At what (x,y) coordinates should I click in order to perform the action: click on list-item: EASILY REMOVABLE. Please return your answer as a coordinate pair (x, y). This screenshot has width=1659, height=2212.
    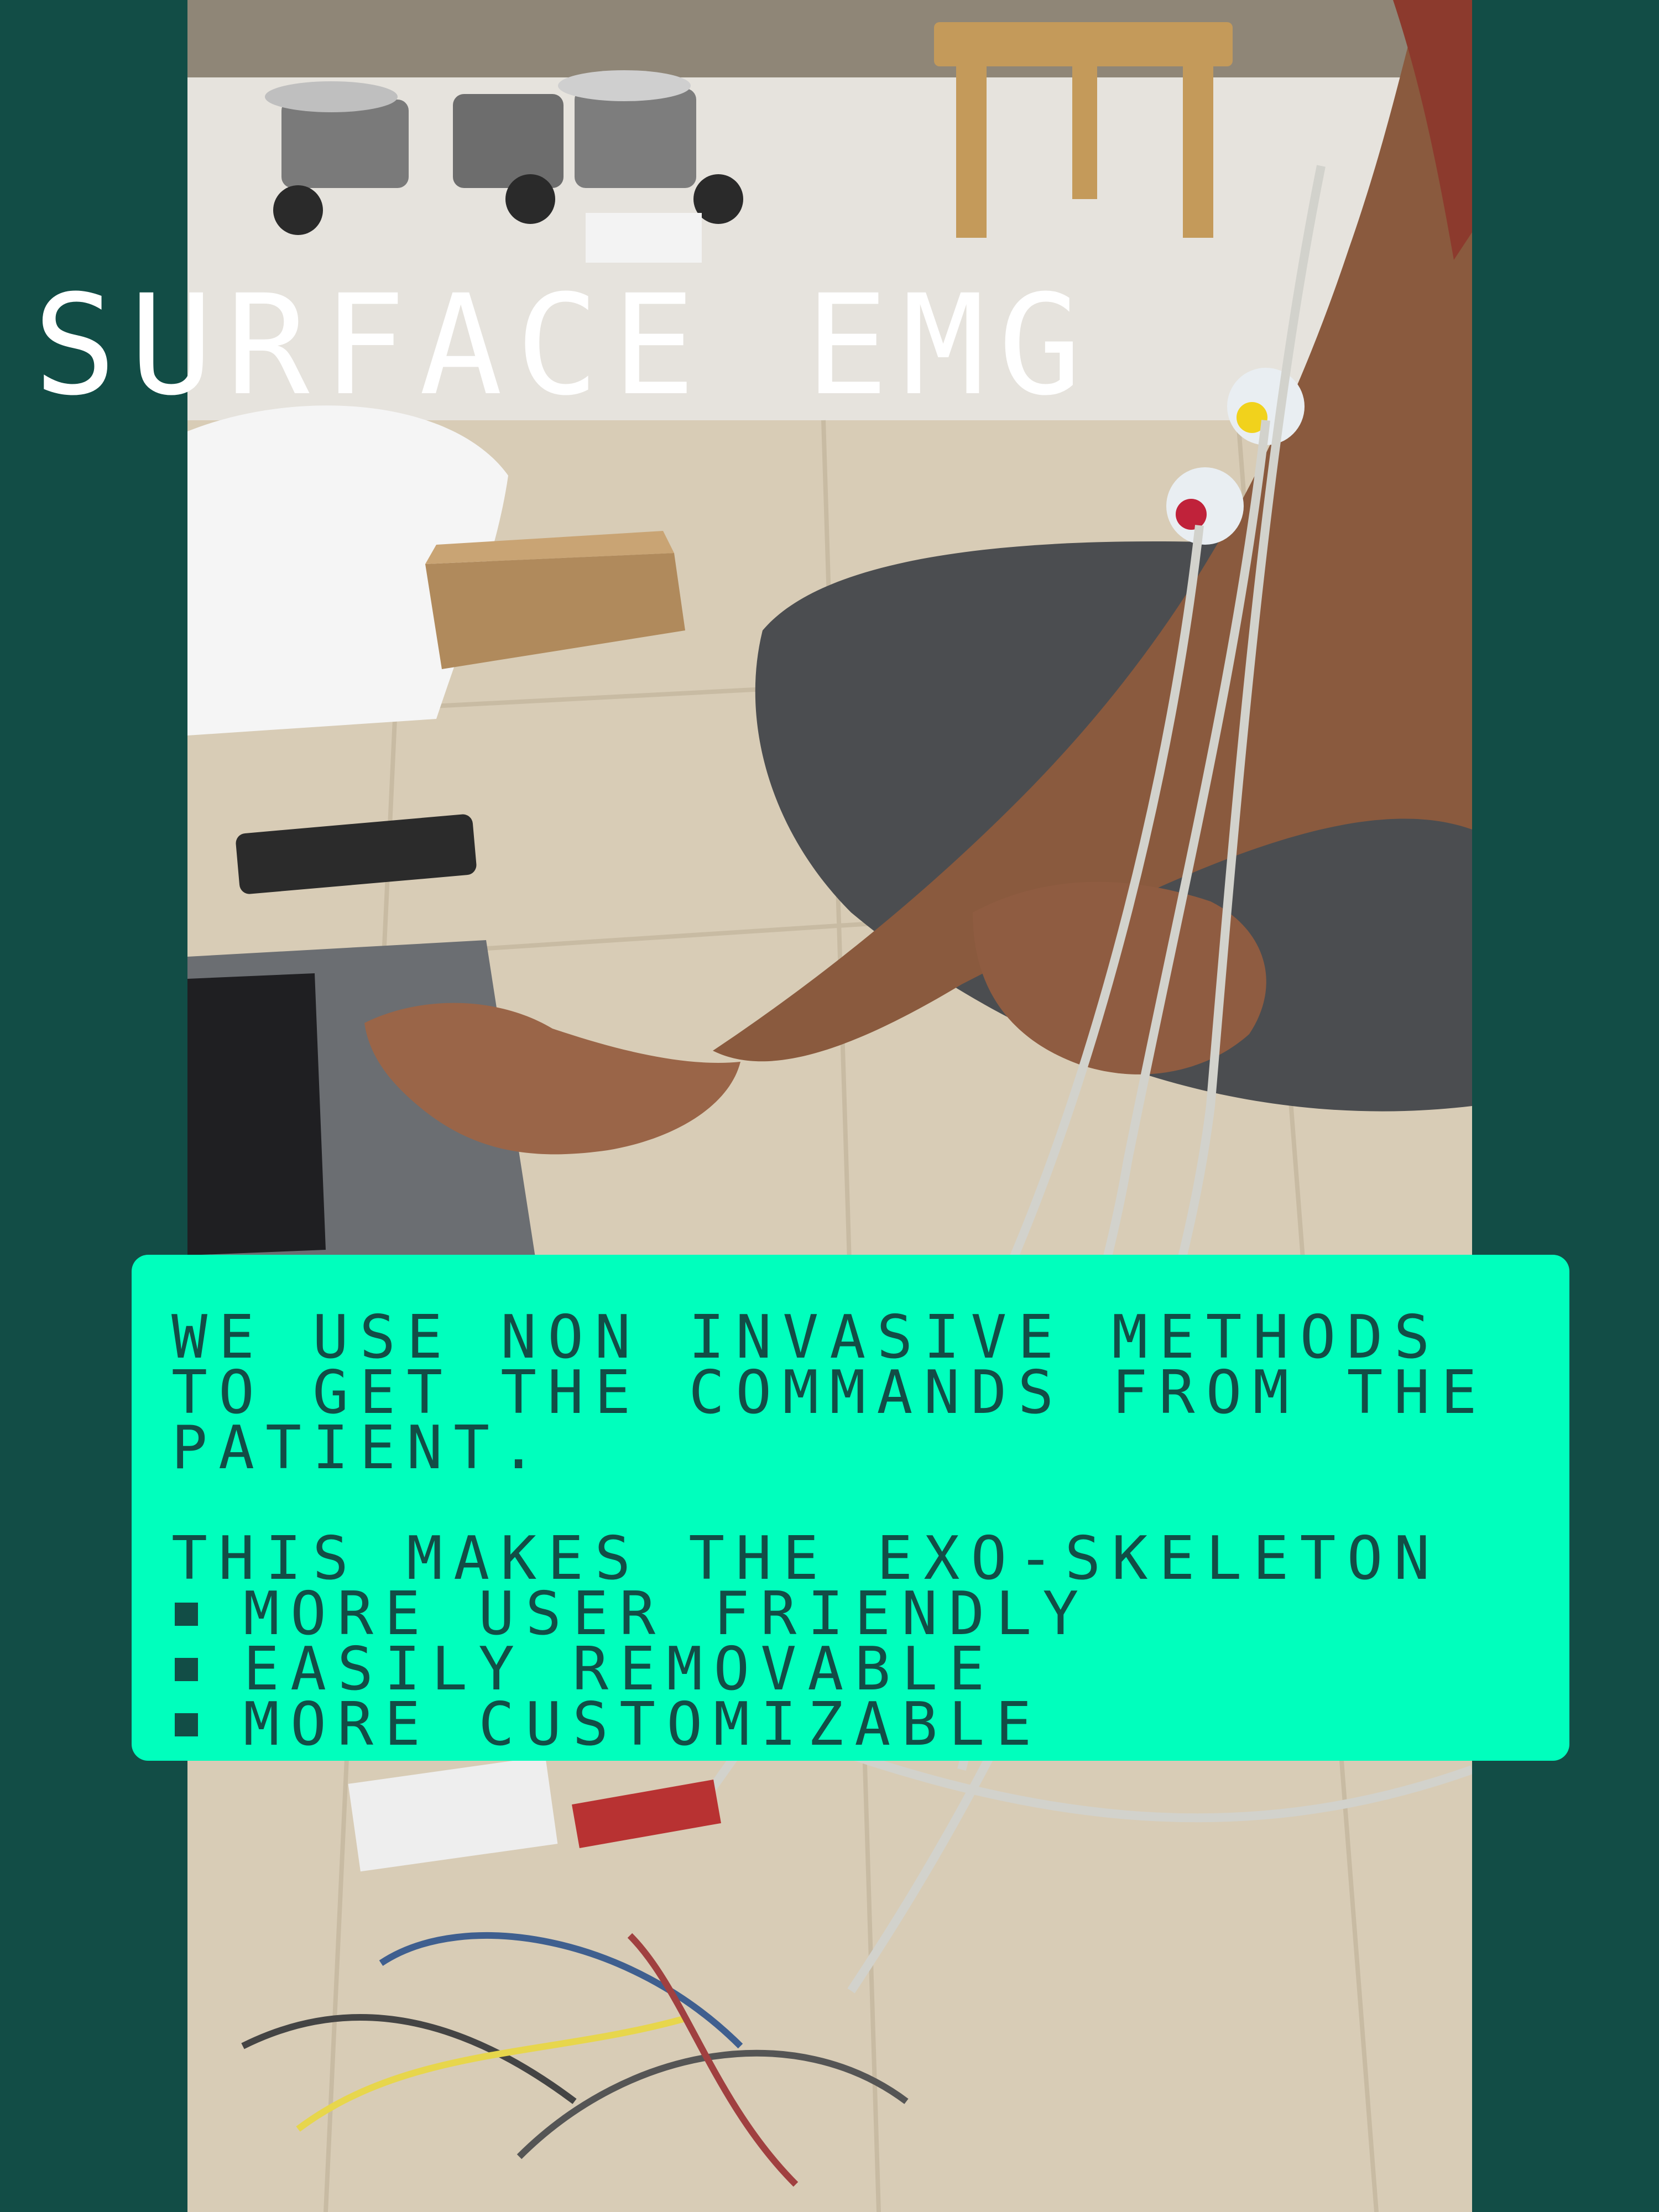
    Looking at the image, I should click on (851, 1670).